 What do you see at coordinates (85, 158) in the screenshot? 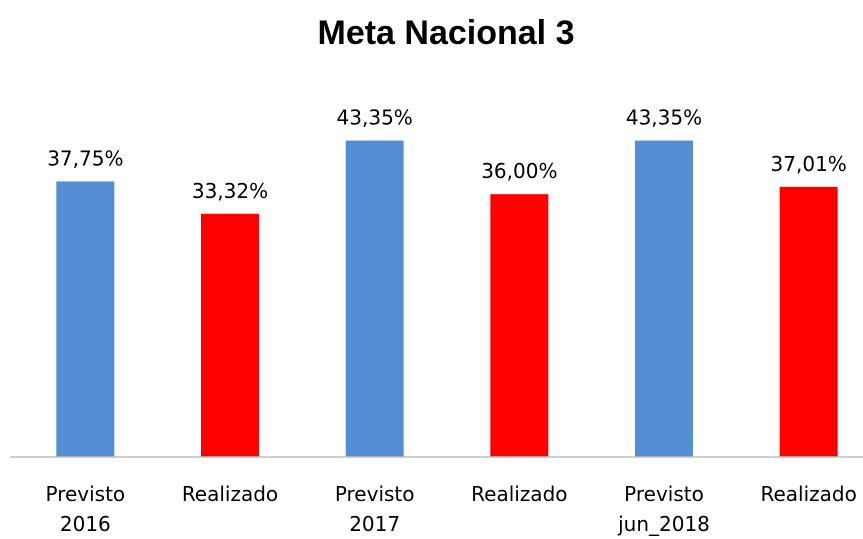
I see `value-label: 37,75%` at bounding box center [85, 158].